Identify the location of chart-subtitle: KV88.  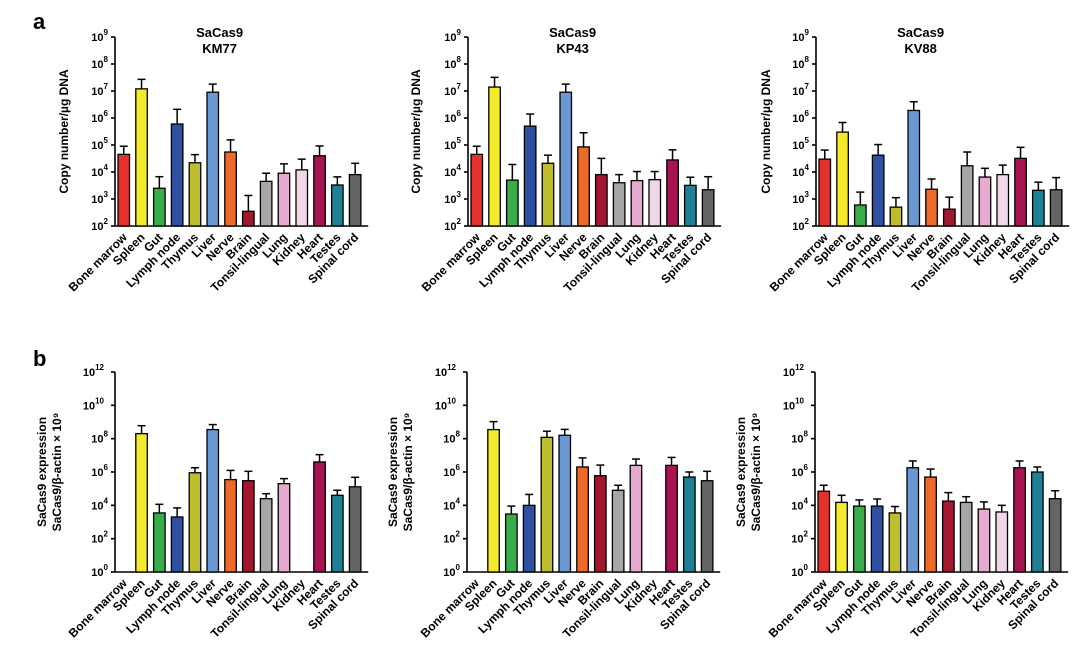
(920, 48).